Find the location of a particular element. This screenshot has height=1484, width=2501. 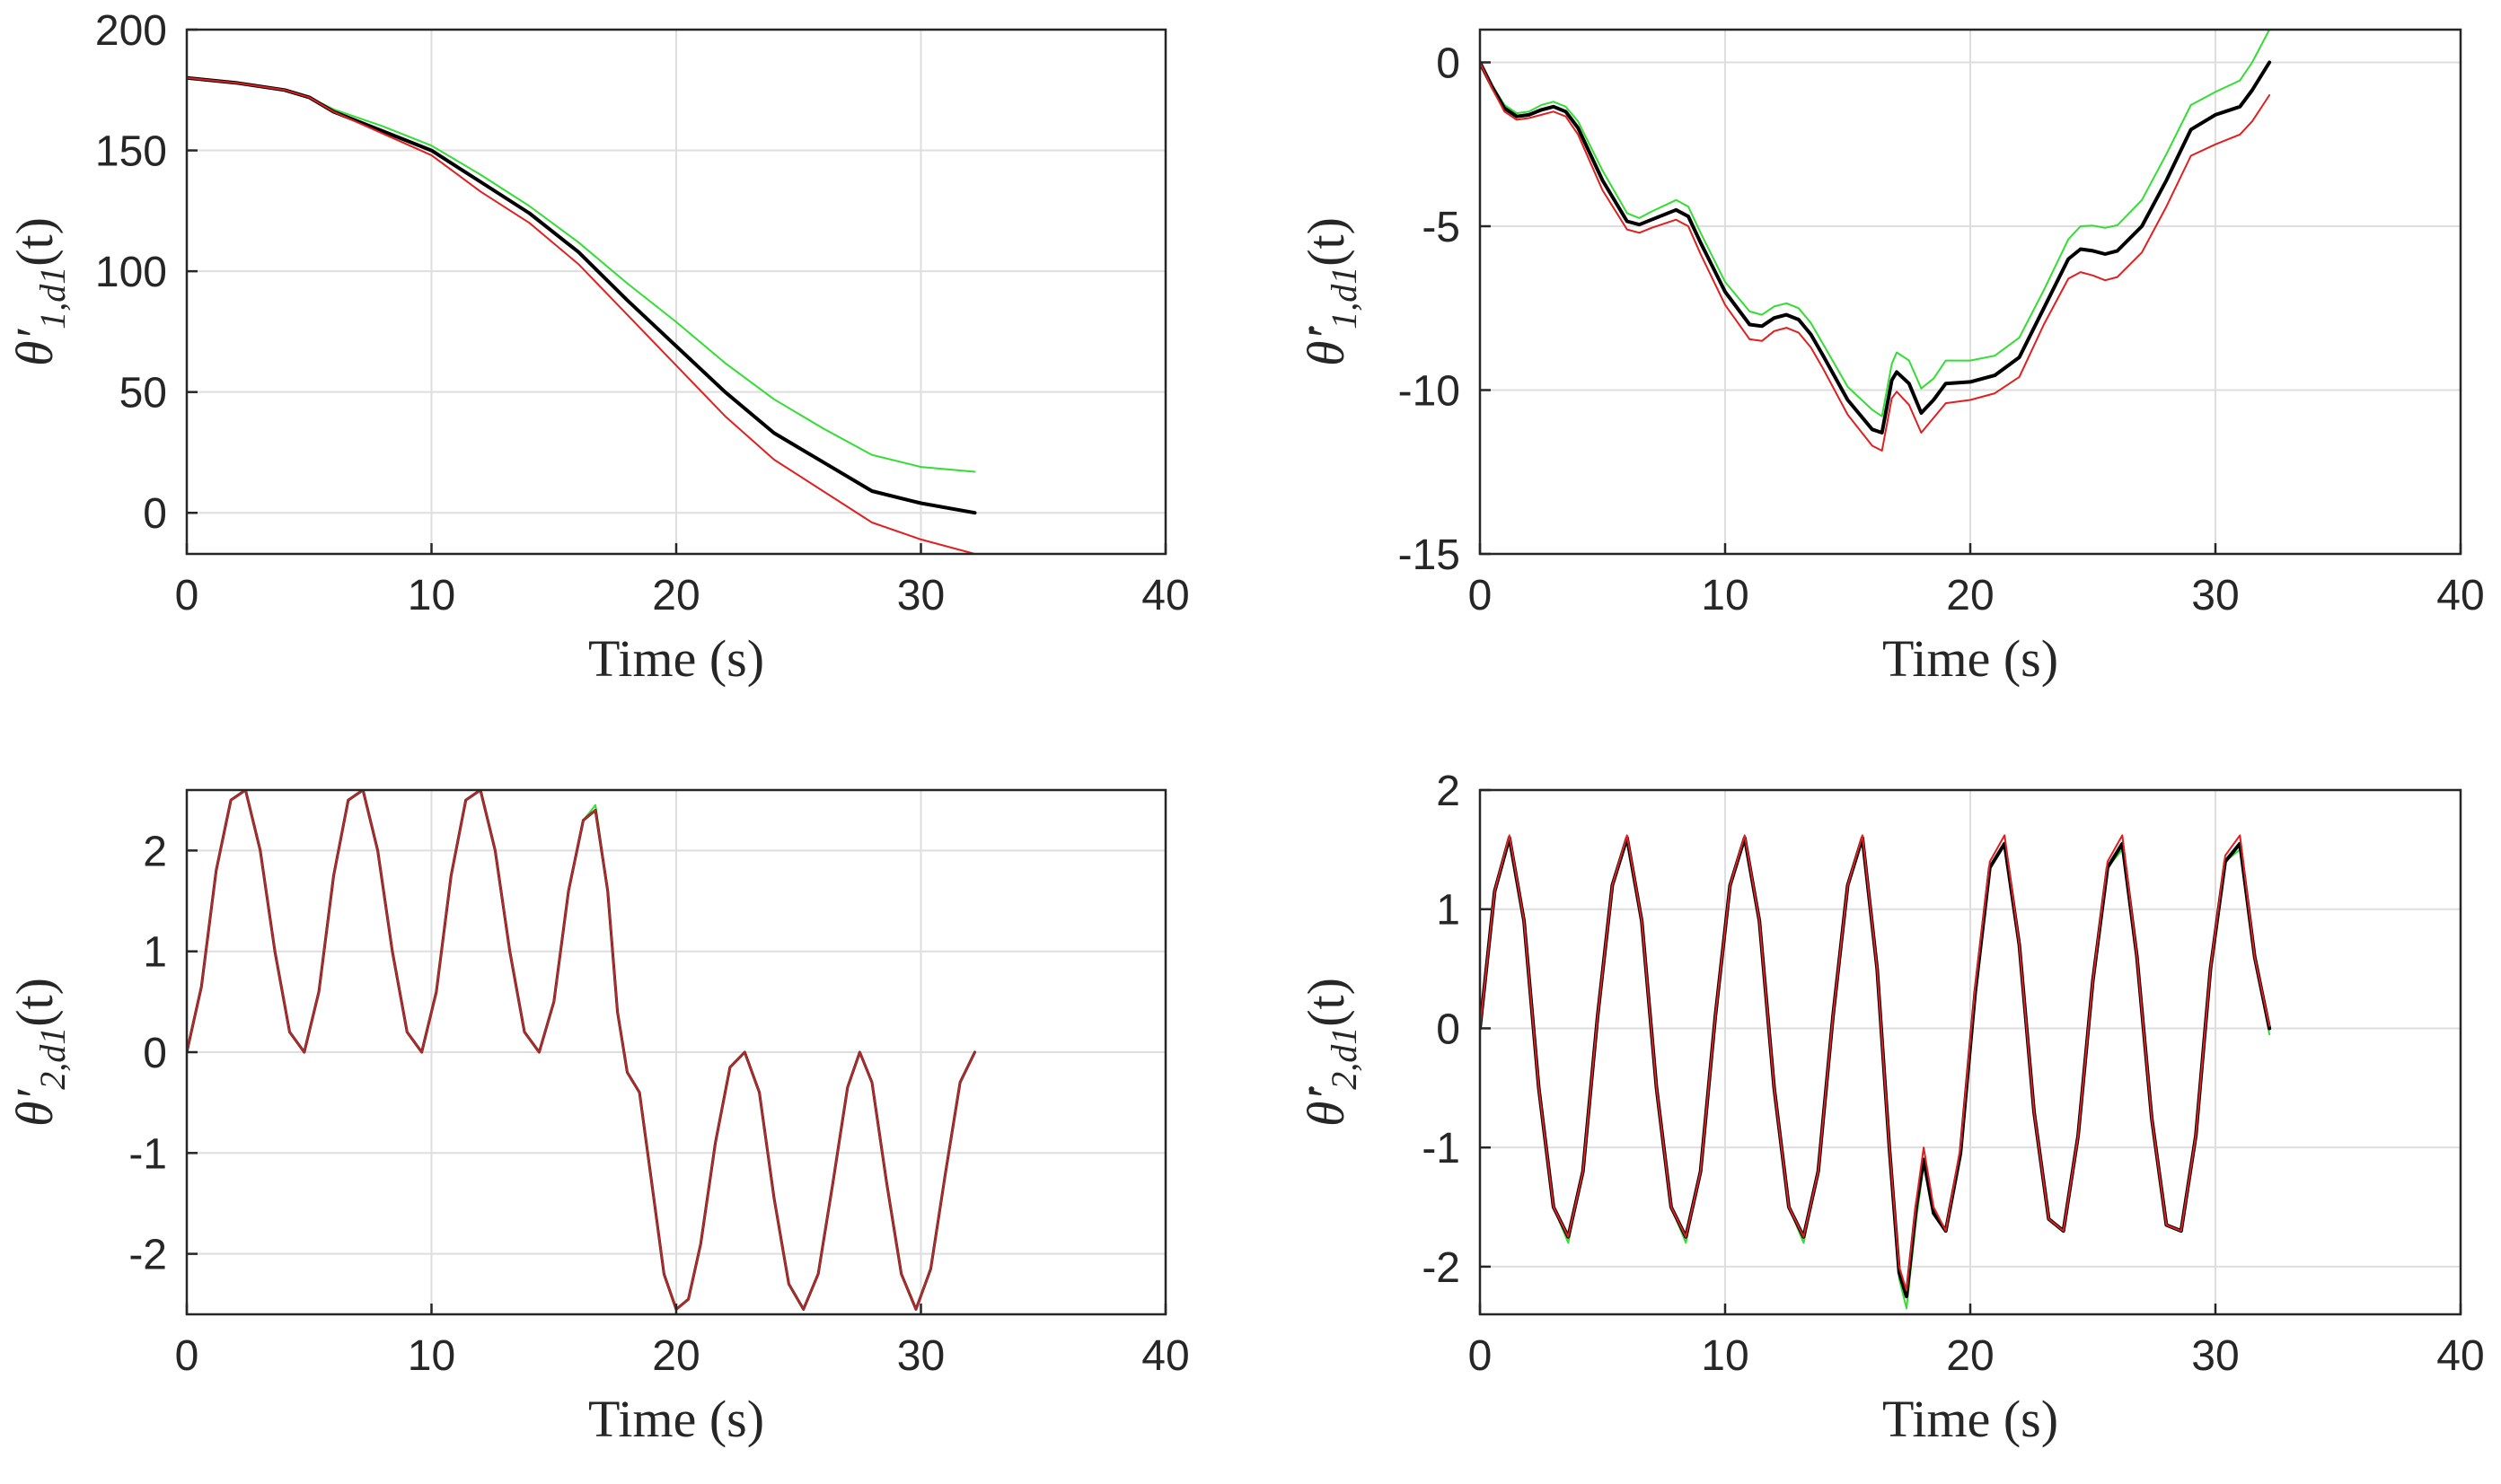

theta2-dot-xtick-label-1: 10 is located at coordinates (1724, 1356).